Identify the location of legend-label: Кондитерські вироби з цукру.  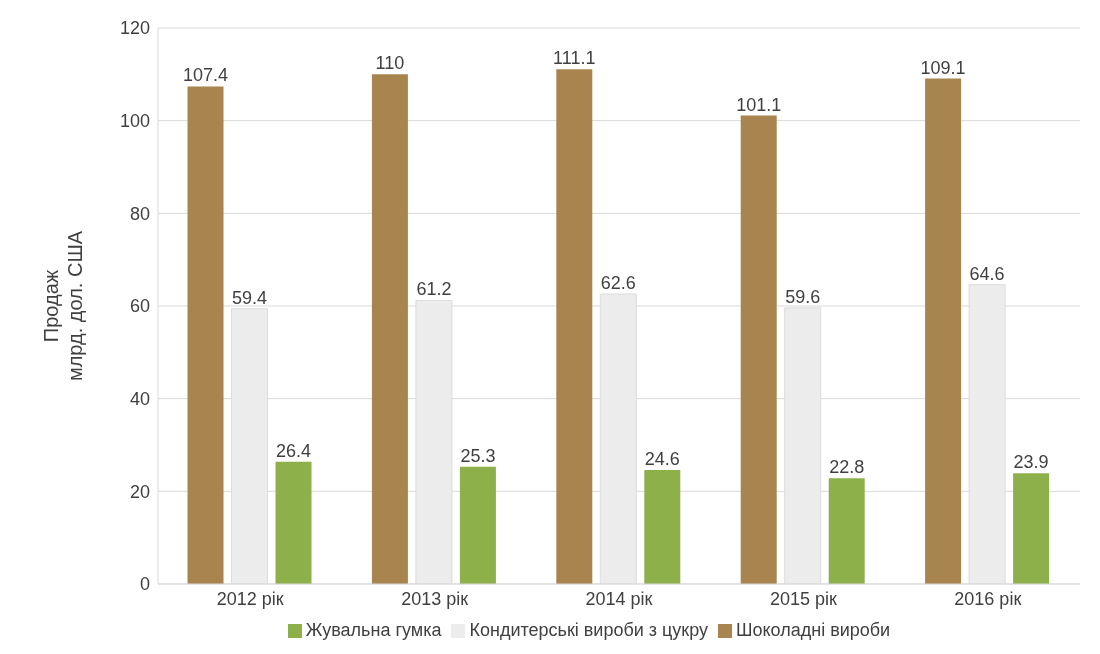
(589, 630).